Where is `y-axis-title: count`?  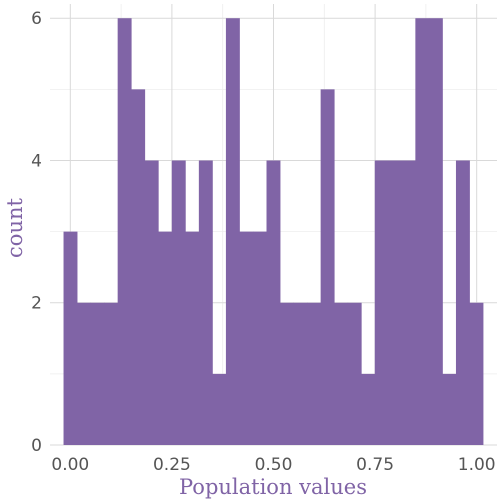 y-axis-title: count is located at coordinates (15, 227).